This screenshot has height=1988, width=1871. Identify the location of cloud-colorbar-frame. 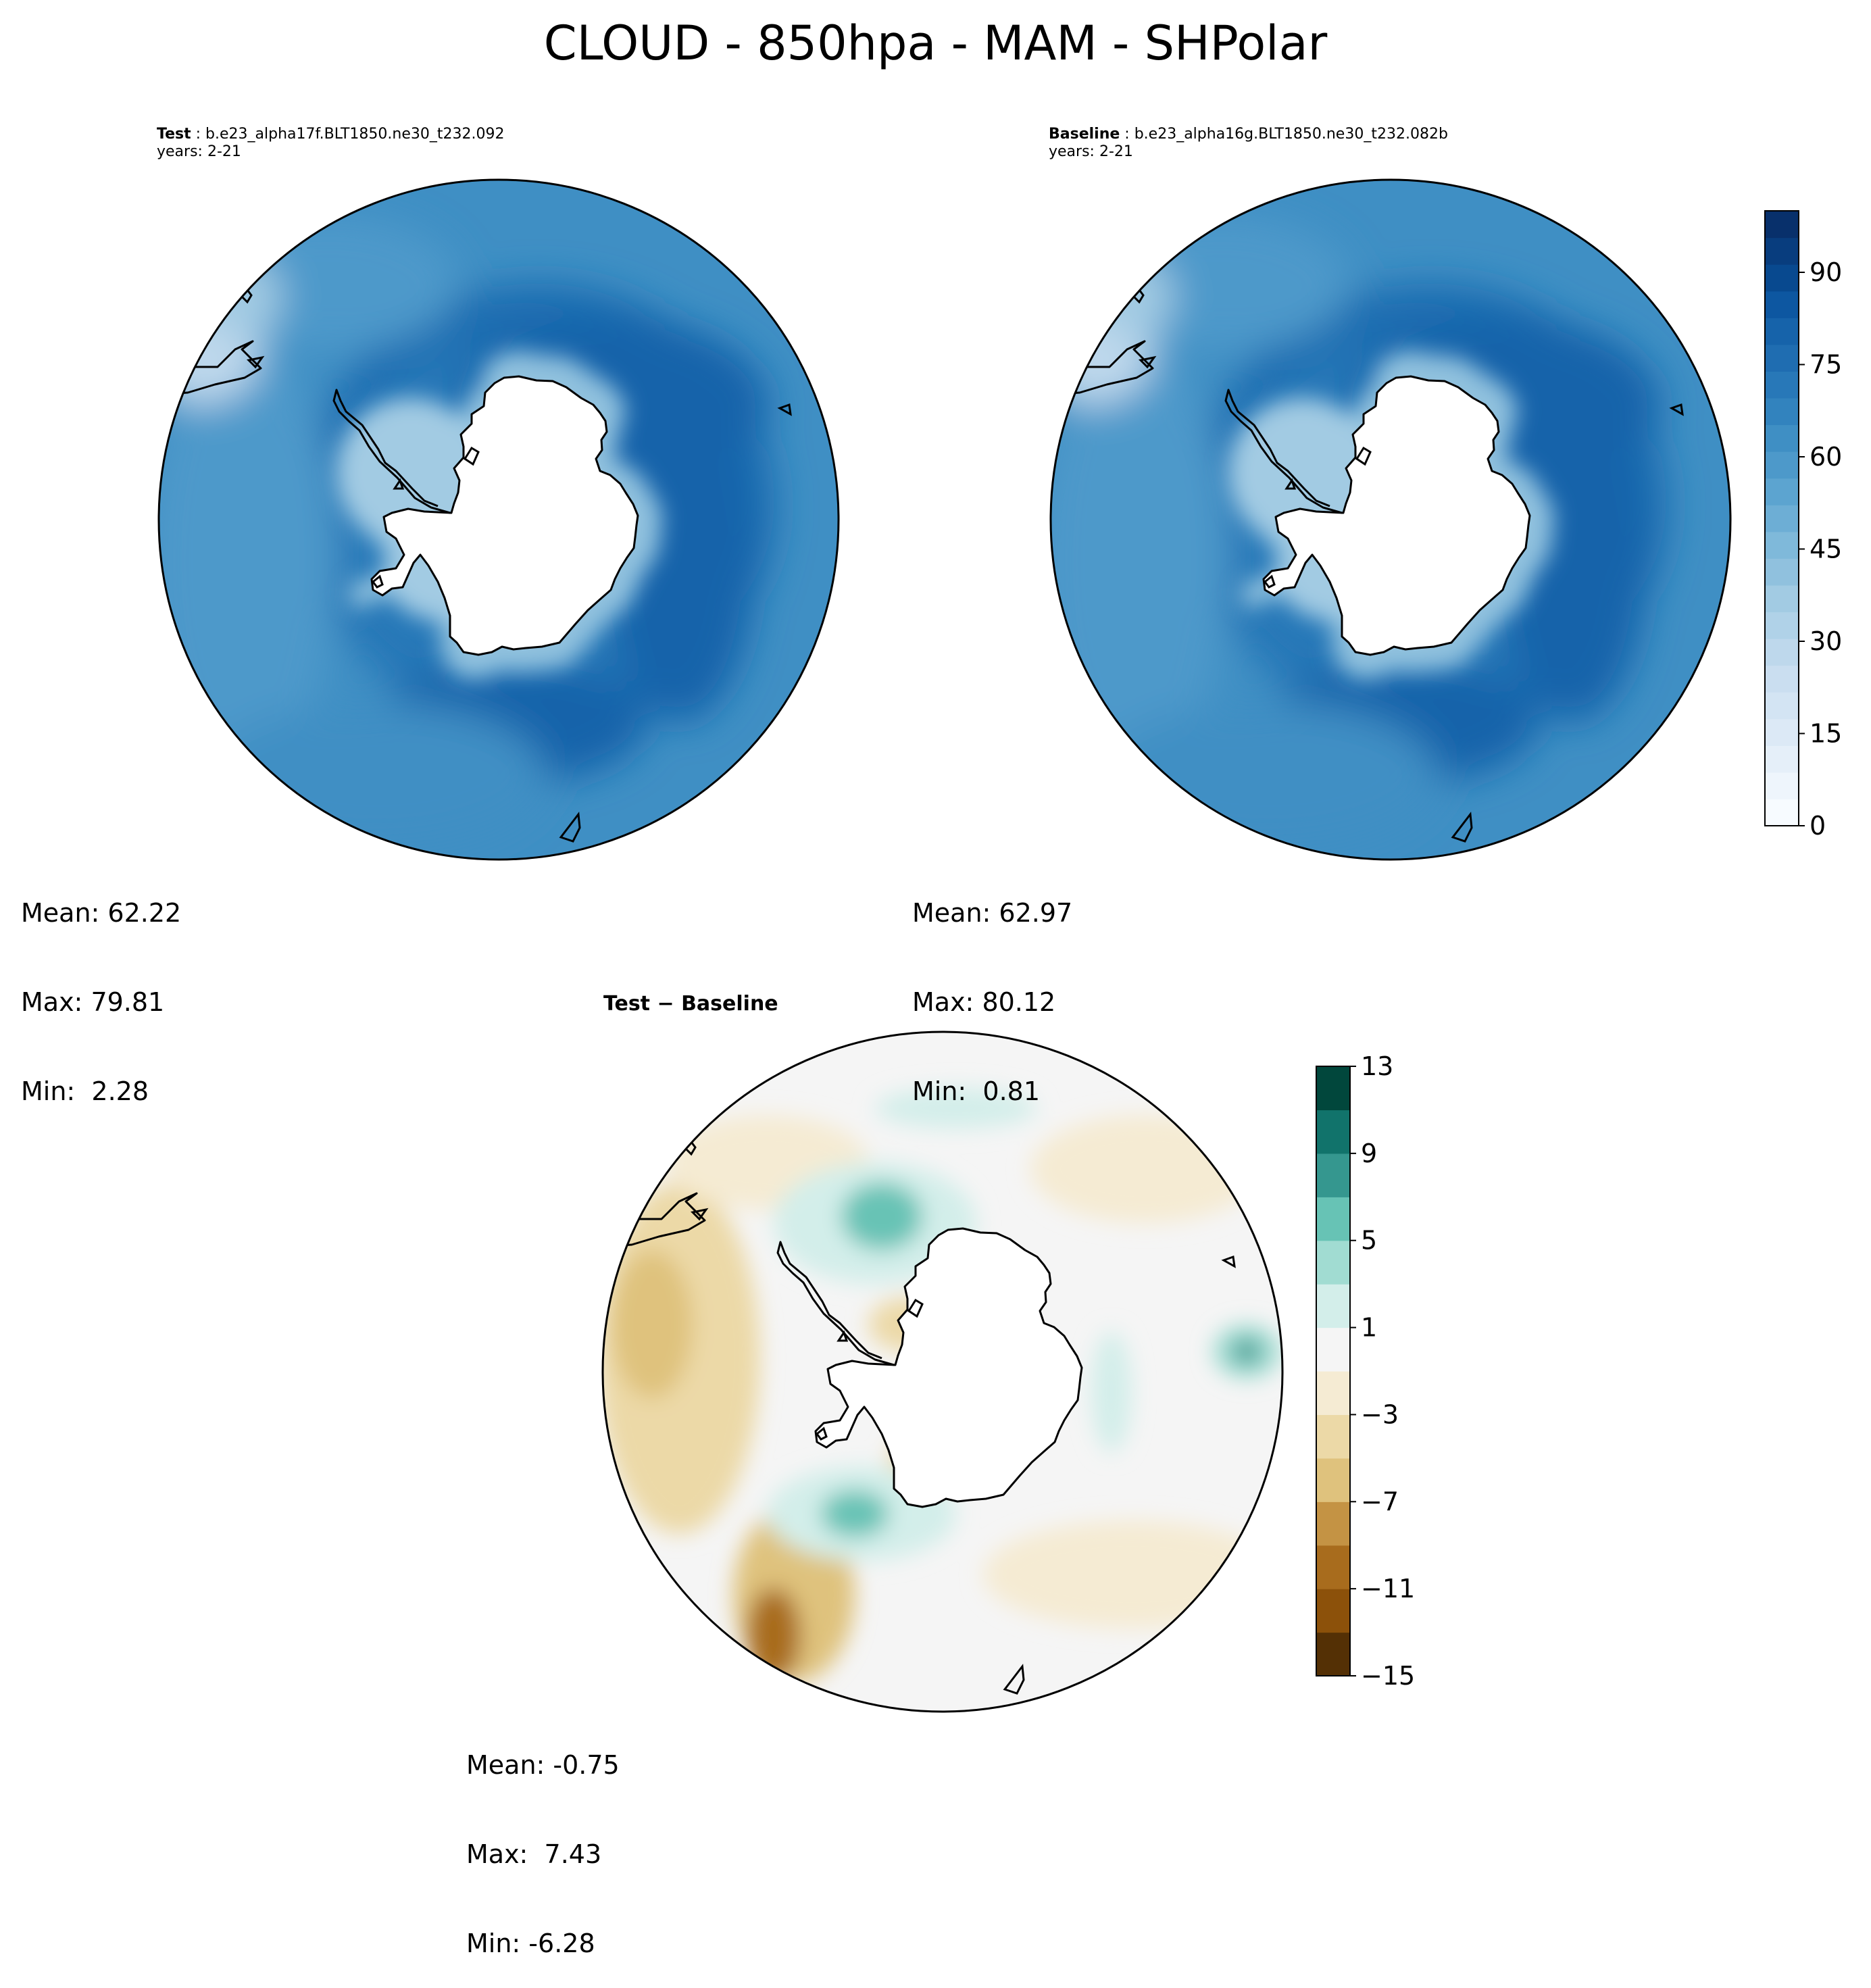
(1781, 518).